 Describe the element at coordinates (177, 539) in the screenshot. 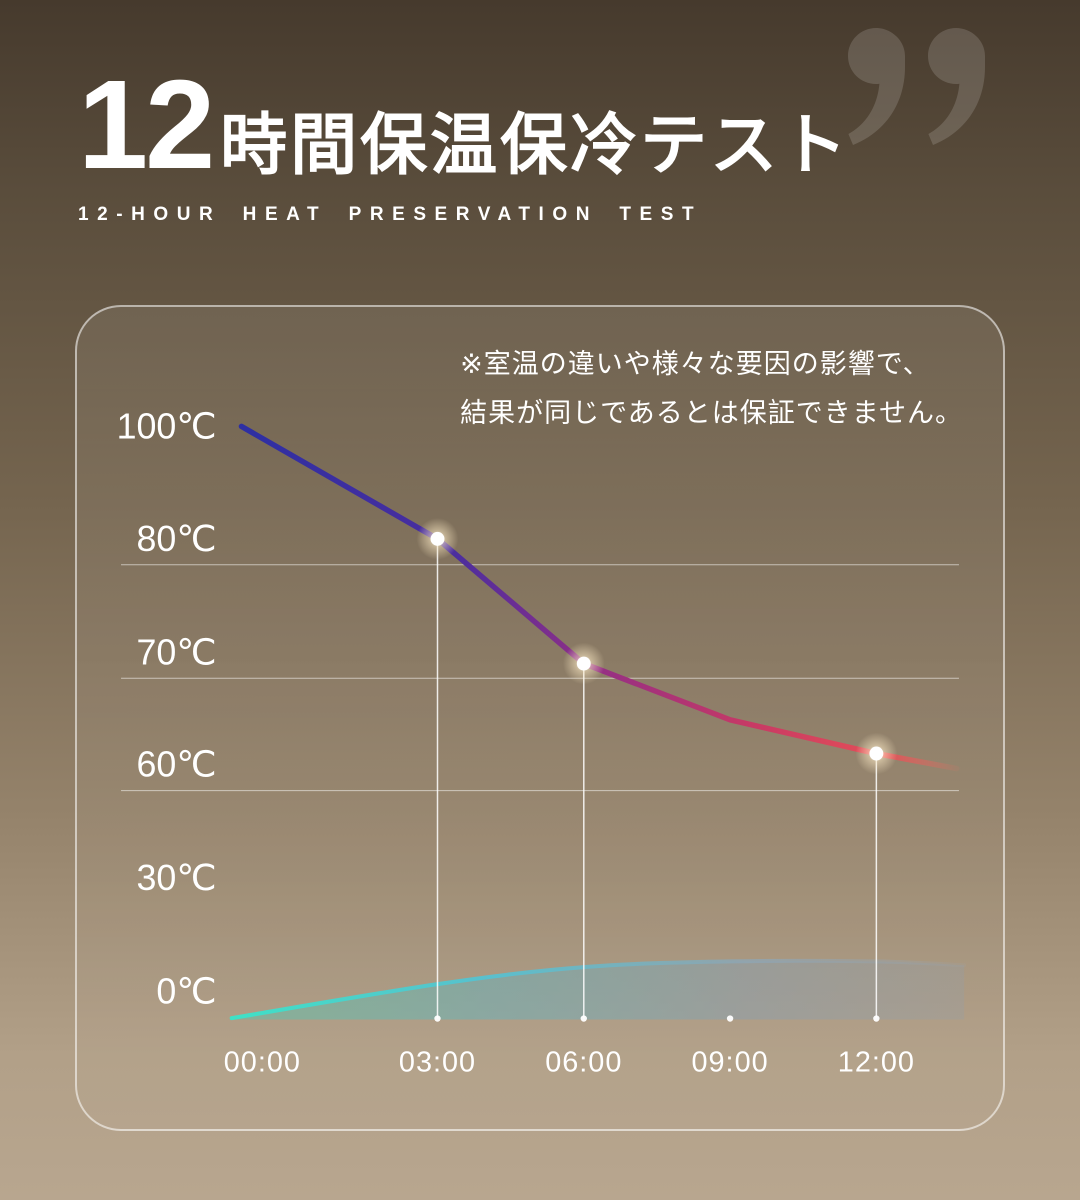

I see `y-axis-label: 80℃` at that location.